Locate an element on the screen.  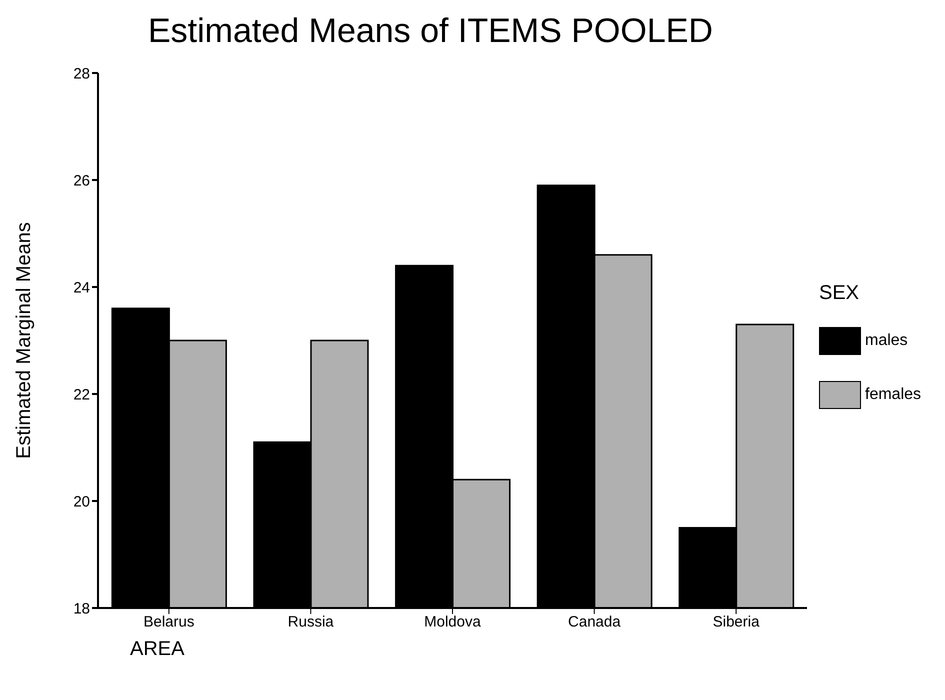
y-tick-label: 20 is located at coordinates (81, 501).